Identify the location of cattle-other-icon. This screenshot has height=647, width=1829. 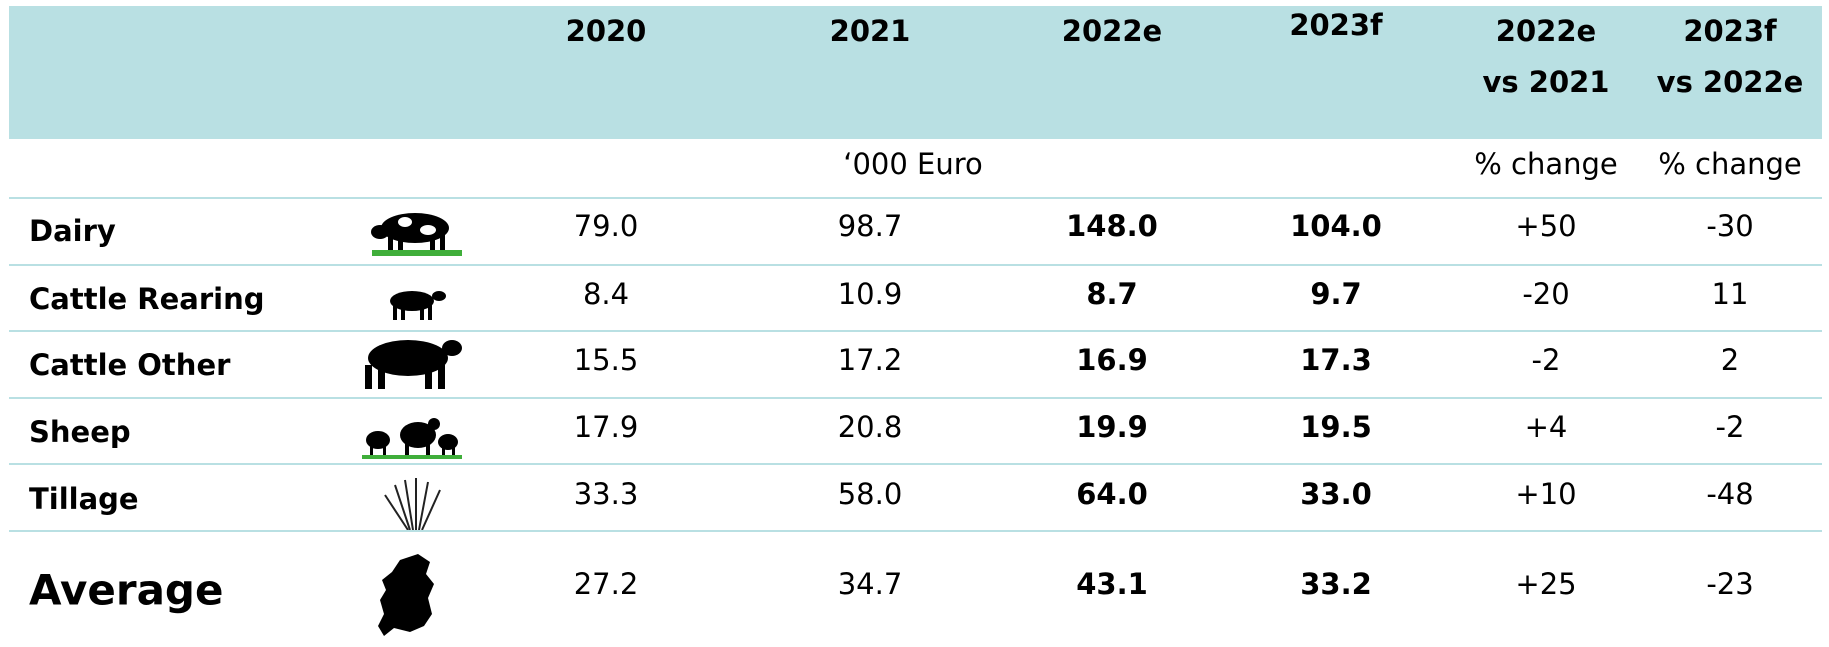
(413, 364).